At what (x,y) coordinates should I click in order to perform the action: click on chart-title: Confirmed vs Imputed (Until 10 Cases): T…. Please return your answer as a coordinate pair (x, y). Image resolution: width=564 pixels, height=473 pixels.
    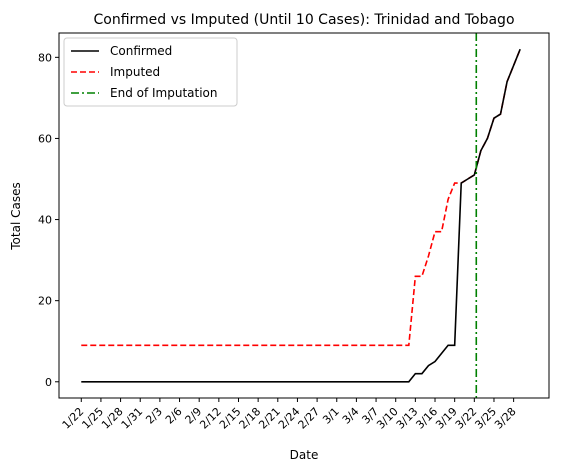
    Looking at the image, I should click on (303, 20).